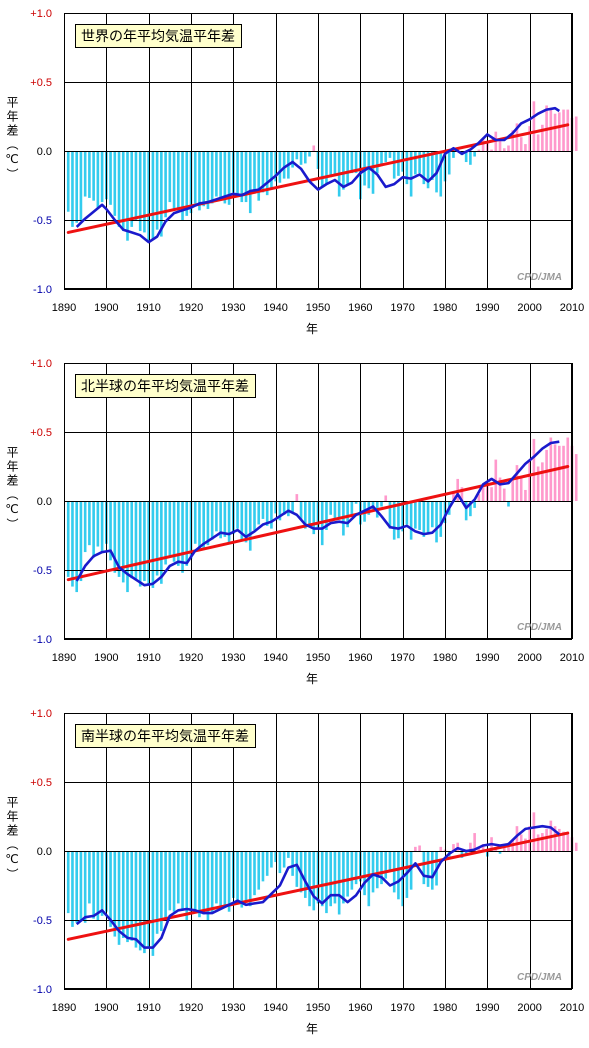 Image resolution: width=589 pixels, height=1048 pixels. What do you see at coordinates (445, 1008) in the screenshot?
I see `x-tick-label: 1980` at bounding box center [445, 1008].